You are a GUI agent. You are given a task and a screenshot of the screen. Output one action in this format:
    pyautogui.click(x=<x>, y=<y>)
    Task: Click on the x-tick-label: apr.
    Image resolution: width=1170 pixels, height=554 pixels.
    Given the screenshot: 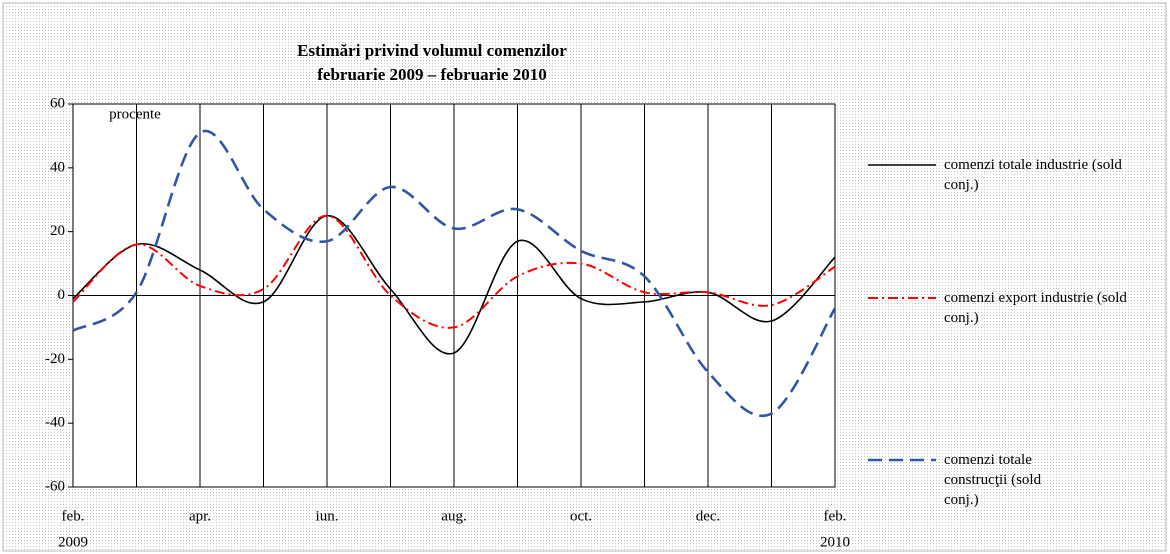 What is the action you would take?
    pyautogui.click(x=200, y=516)
    